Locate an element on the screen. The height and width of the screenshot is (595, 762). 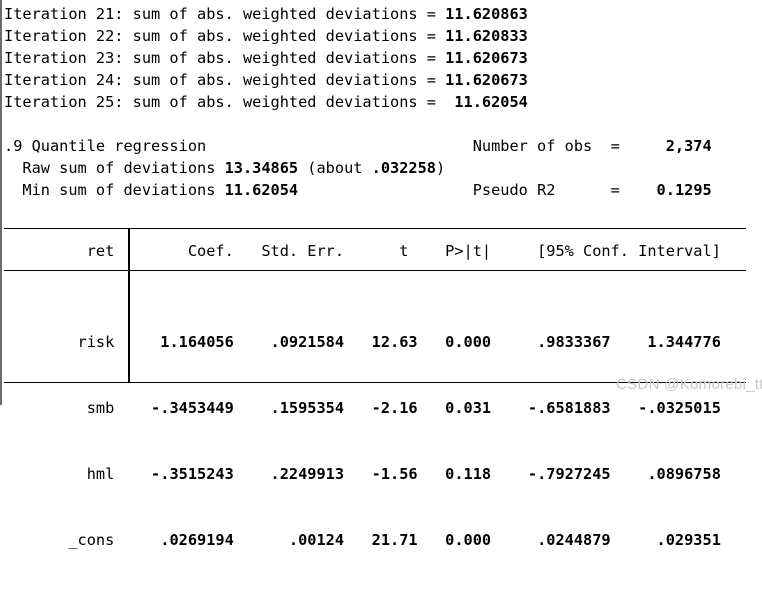
blank-line is located at coordinates (358, 124).